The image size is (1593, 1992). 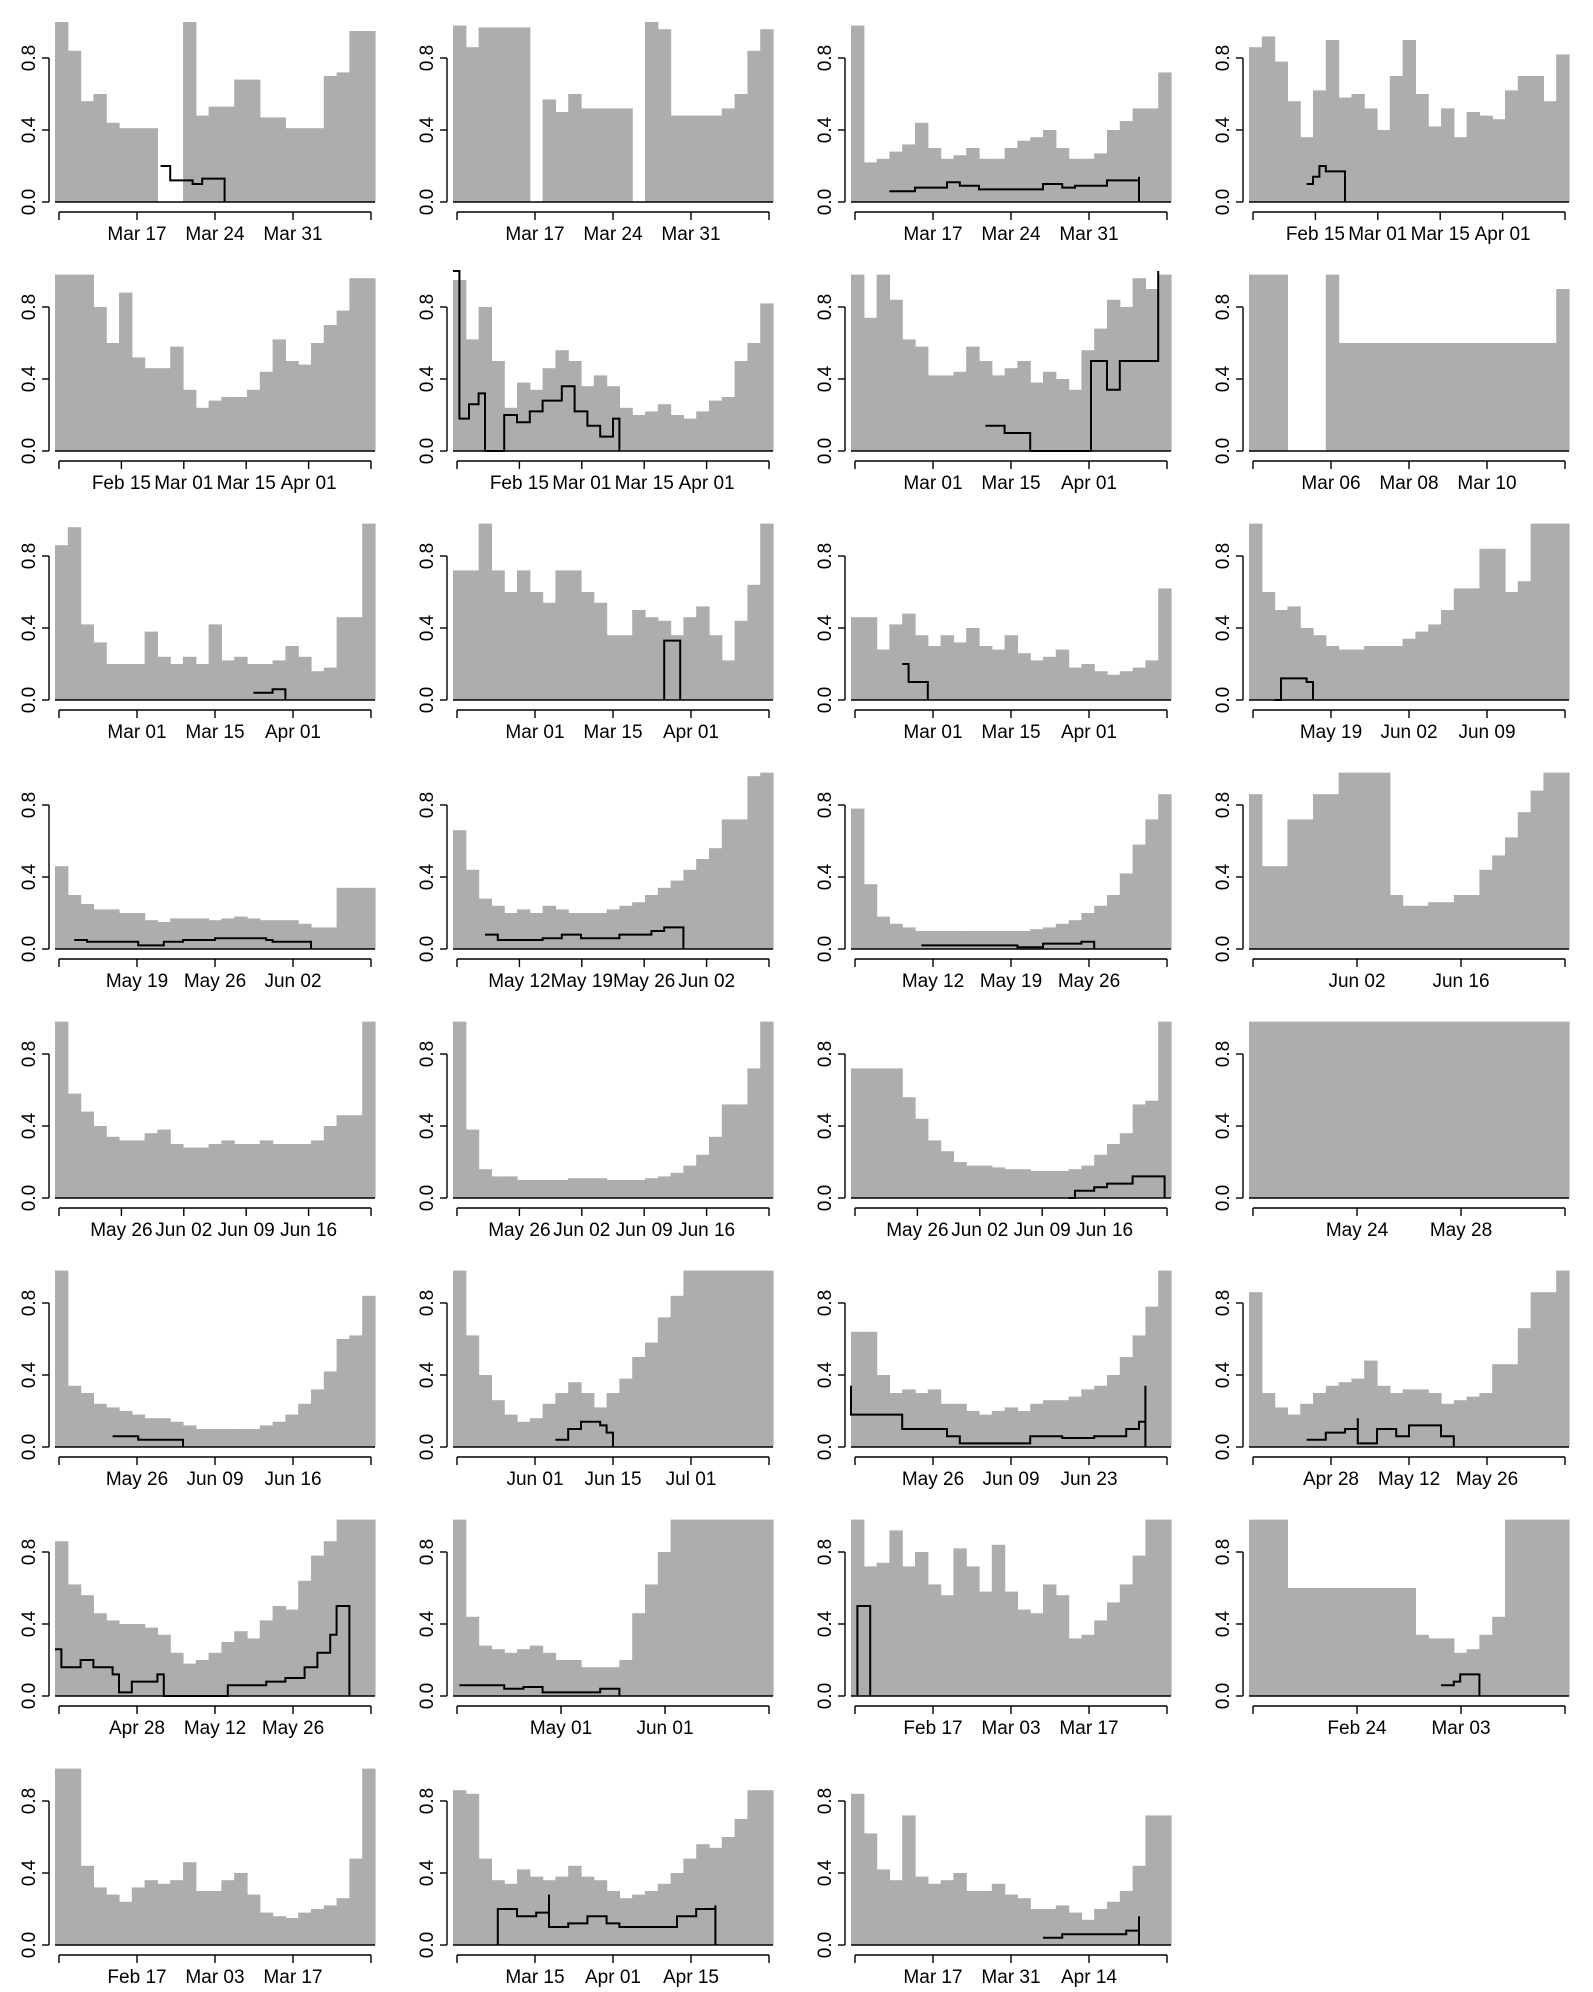 I want to click on panel-17: 0.0 0.4 0.8 May 26 Jun 02 Jun 09 Jun 16, so click(x=197, y=1131).